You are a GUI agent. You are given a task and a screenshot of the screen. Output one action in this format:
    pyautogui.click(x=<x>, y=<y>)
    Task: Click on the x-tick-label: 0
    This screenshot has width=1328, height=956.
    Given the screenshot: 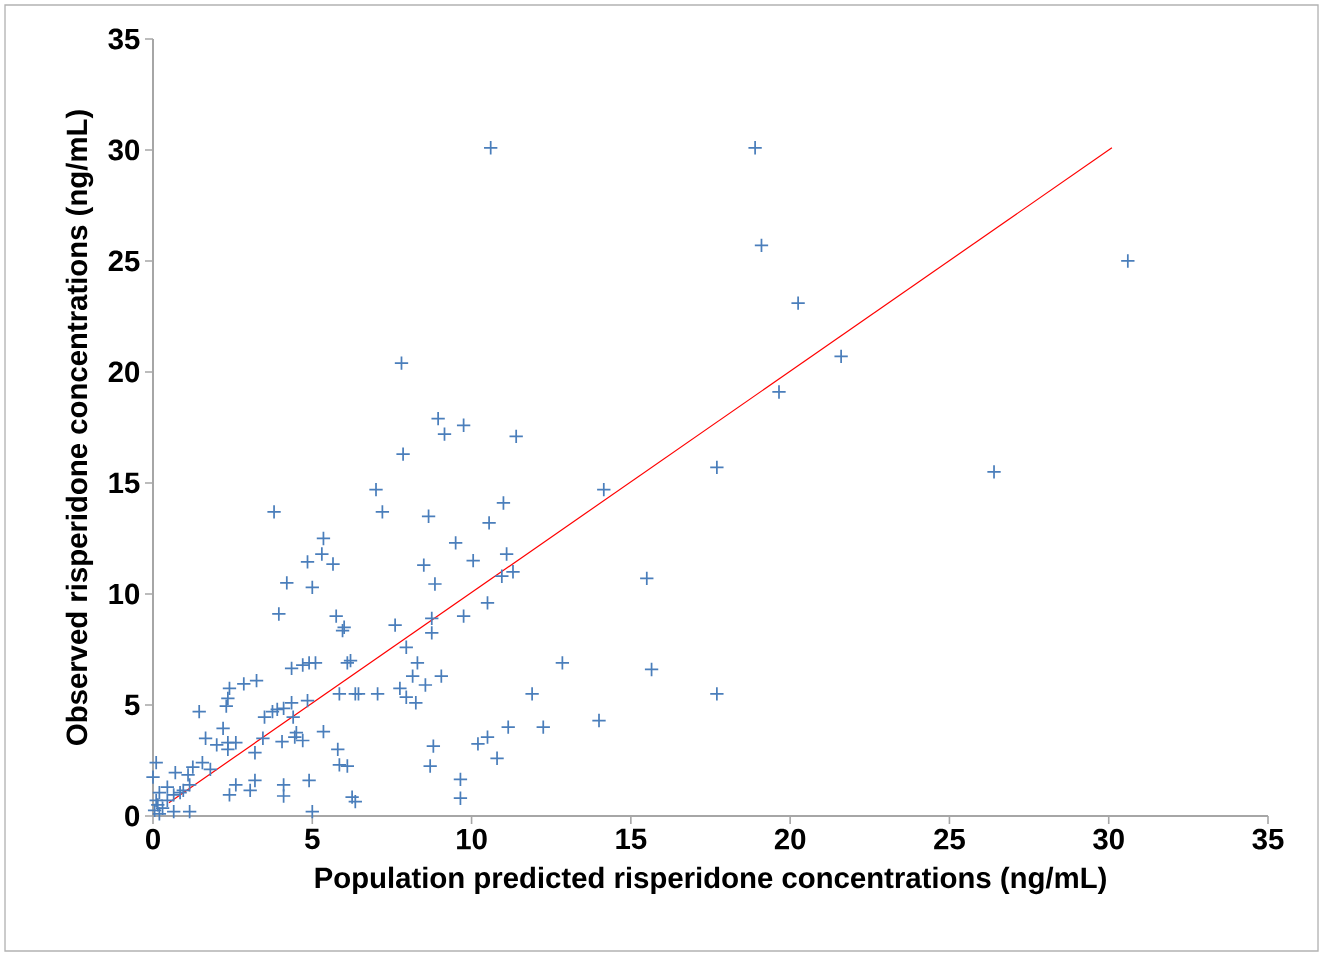 What is the action you would take?
    pyautogui.click(x=153, y=839)
    